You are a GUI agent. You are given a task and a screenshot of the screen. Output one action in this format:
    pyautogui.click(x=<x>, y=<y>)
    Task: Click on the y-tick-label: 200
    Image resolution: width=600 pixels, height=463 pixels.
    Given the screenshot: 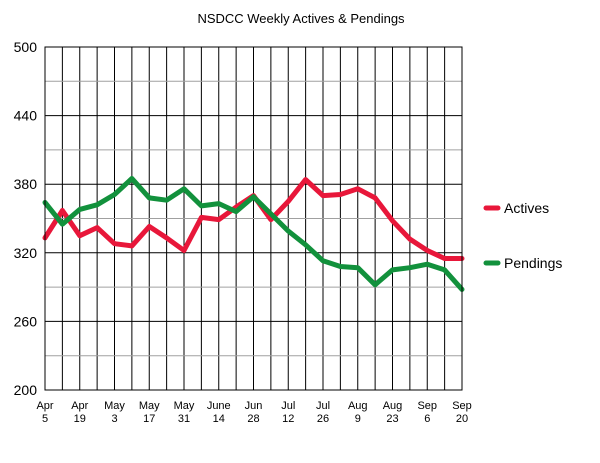 What is the action you would take?
    pyautogui.click(x=26, y=390)
    